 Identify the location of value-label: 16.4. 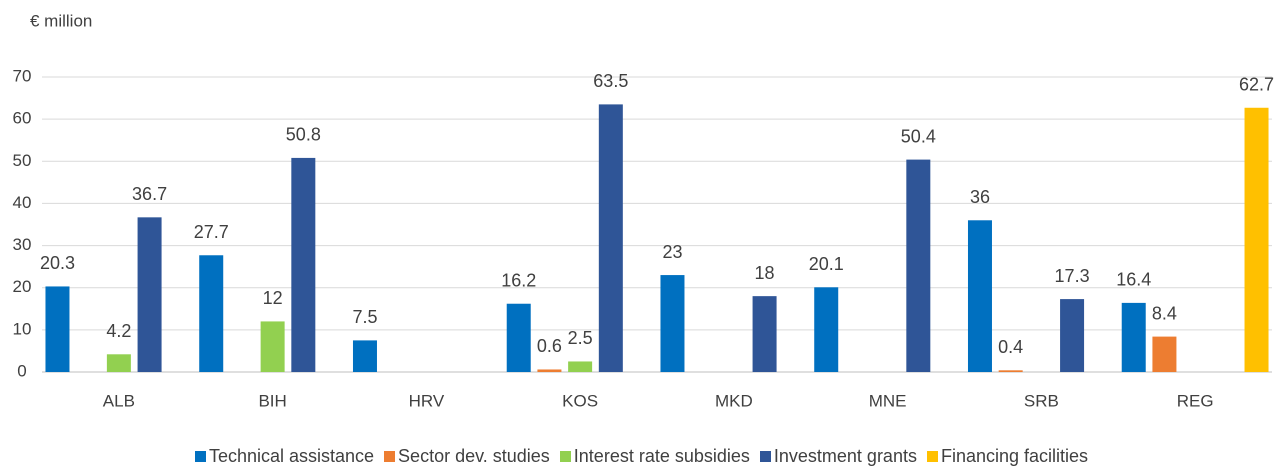
(1133, 280).